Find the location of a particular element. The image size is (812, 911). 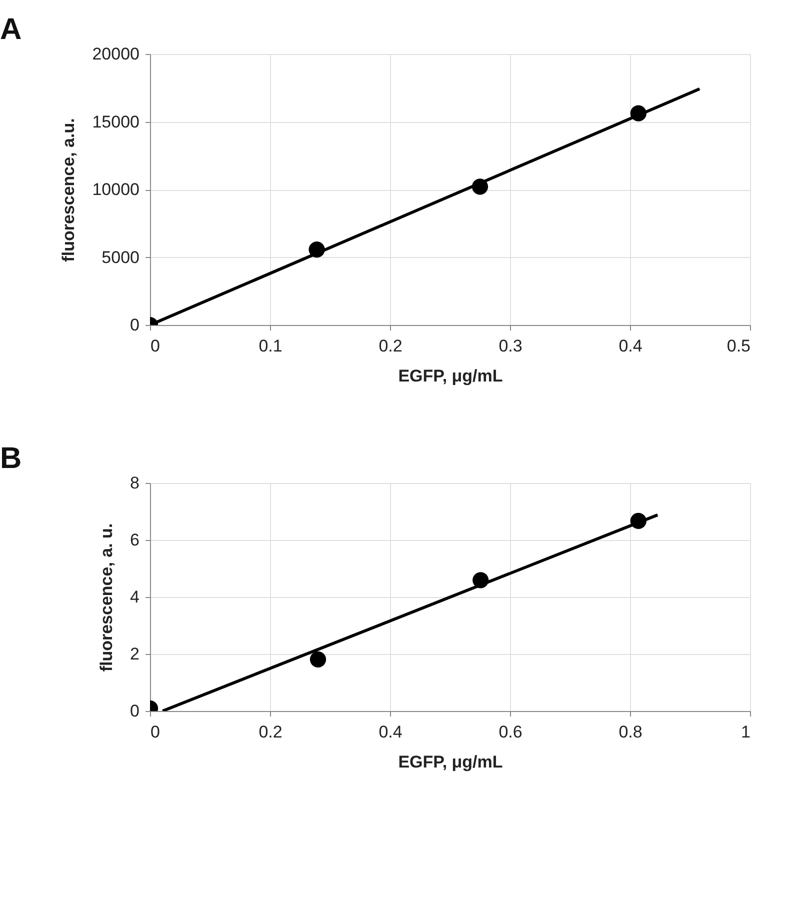

x-tick-label: 0.8 is located at coordinates (630, 732).